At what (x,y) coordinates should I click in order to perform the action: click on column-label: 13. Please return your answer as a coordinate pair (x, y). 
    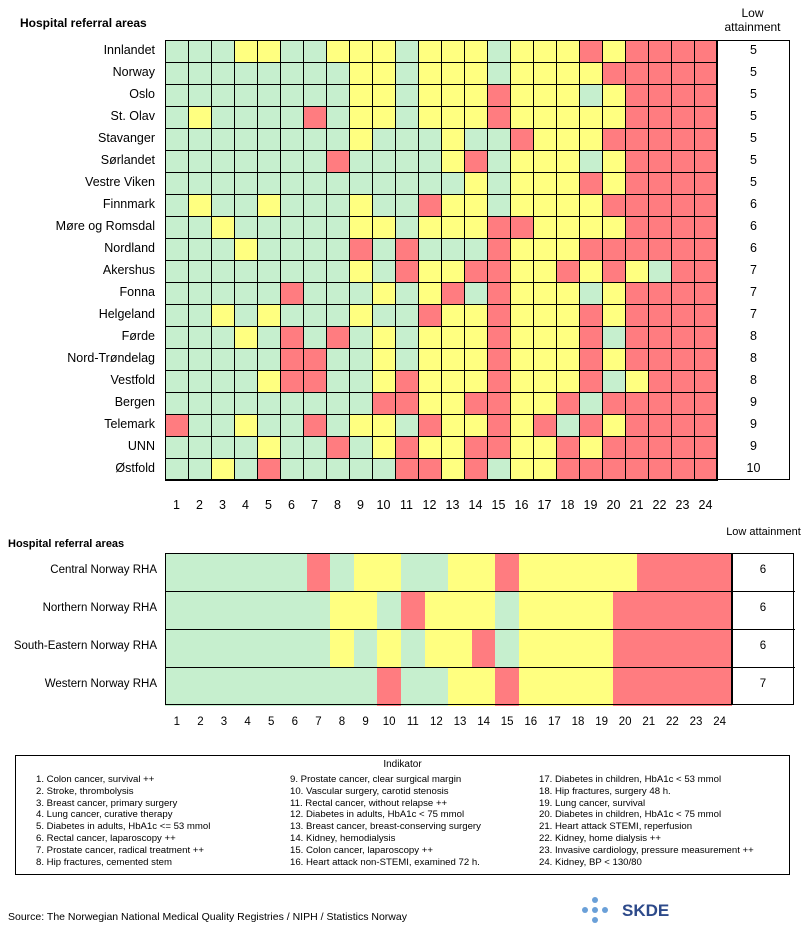
    Looking at the image, I should click on (452, 505).